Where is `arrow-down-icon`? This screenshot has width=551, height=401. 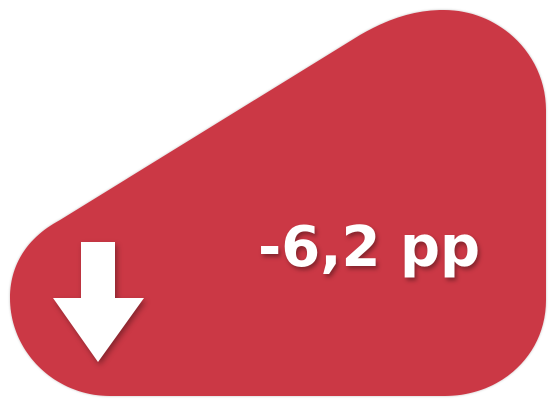
arrow-down-icon is located at coordinates (98, 302).